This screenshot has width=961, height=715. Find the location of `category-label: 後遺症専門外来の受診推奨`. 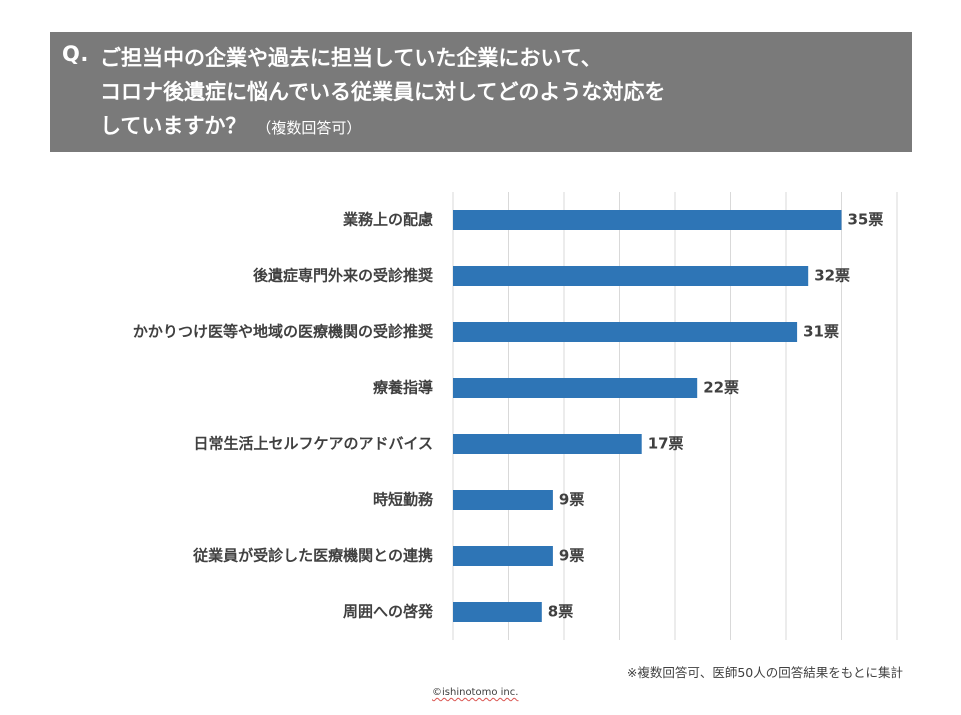

category-label: 後遺症専門外来の受診推奨 is located at coordinates (343, 276).